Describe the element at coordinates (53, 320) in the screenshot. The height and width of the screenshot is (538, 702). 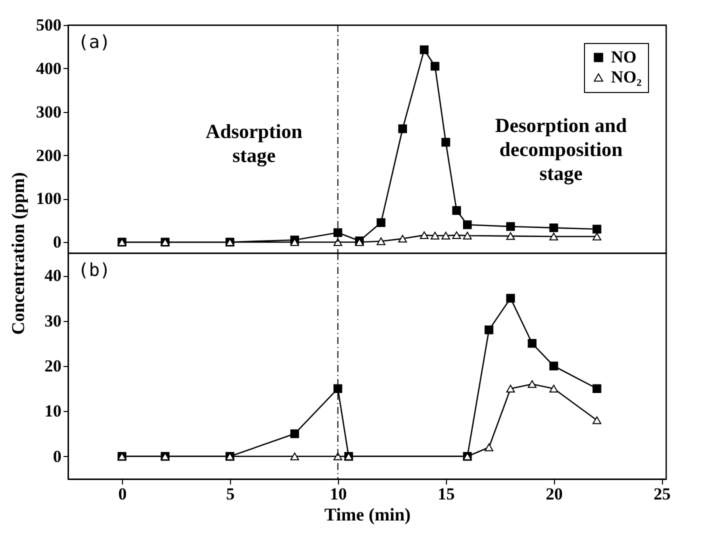
I see `y-tick-label: 30` at that location.